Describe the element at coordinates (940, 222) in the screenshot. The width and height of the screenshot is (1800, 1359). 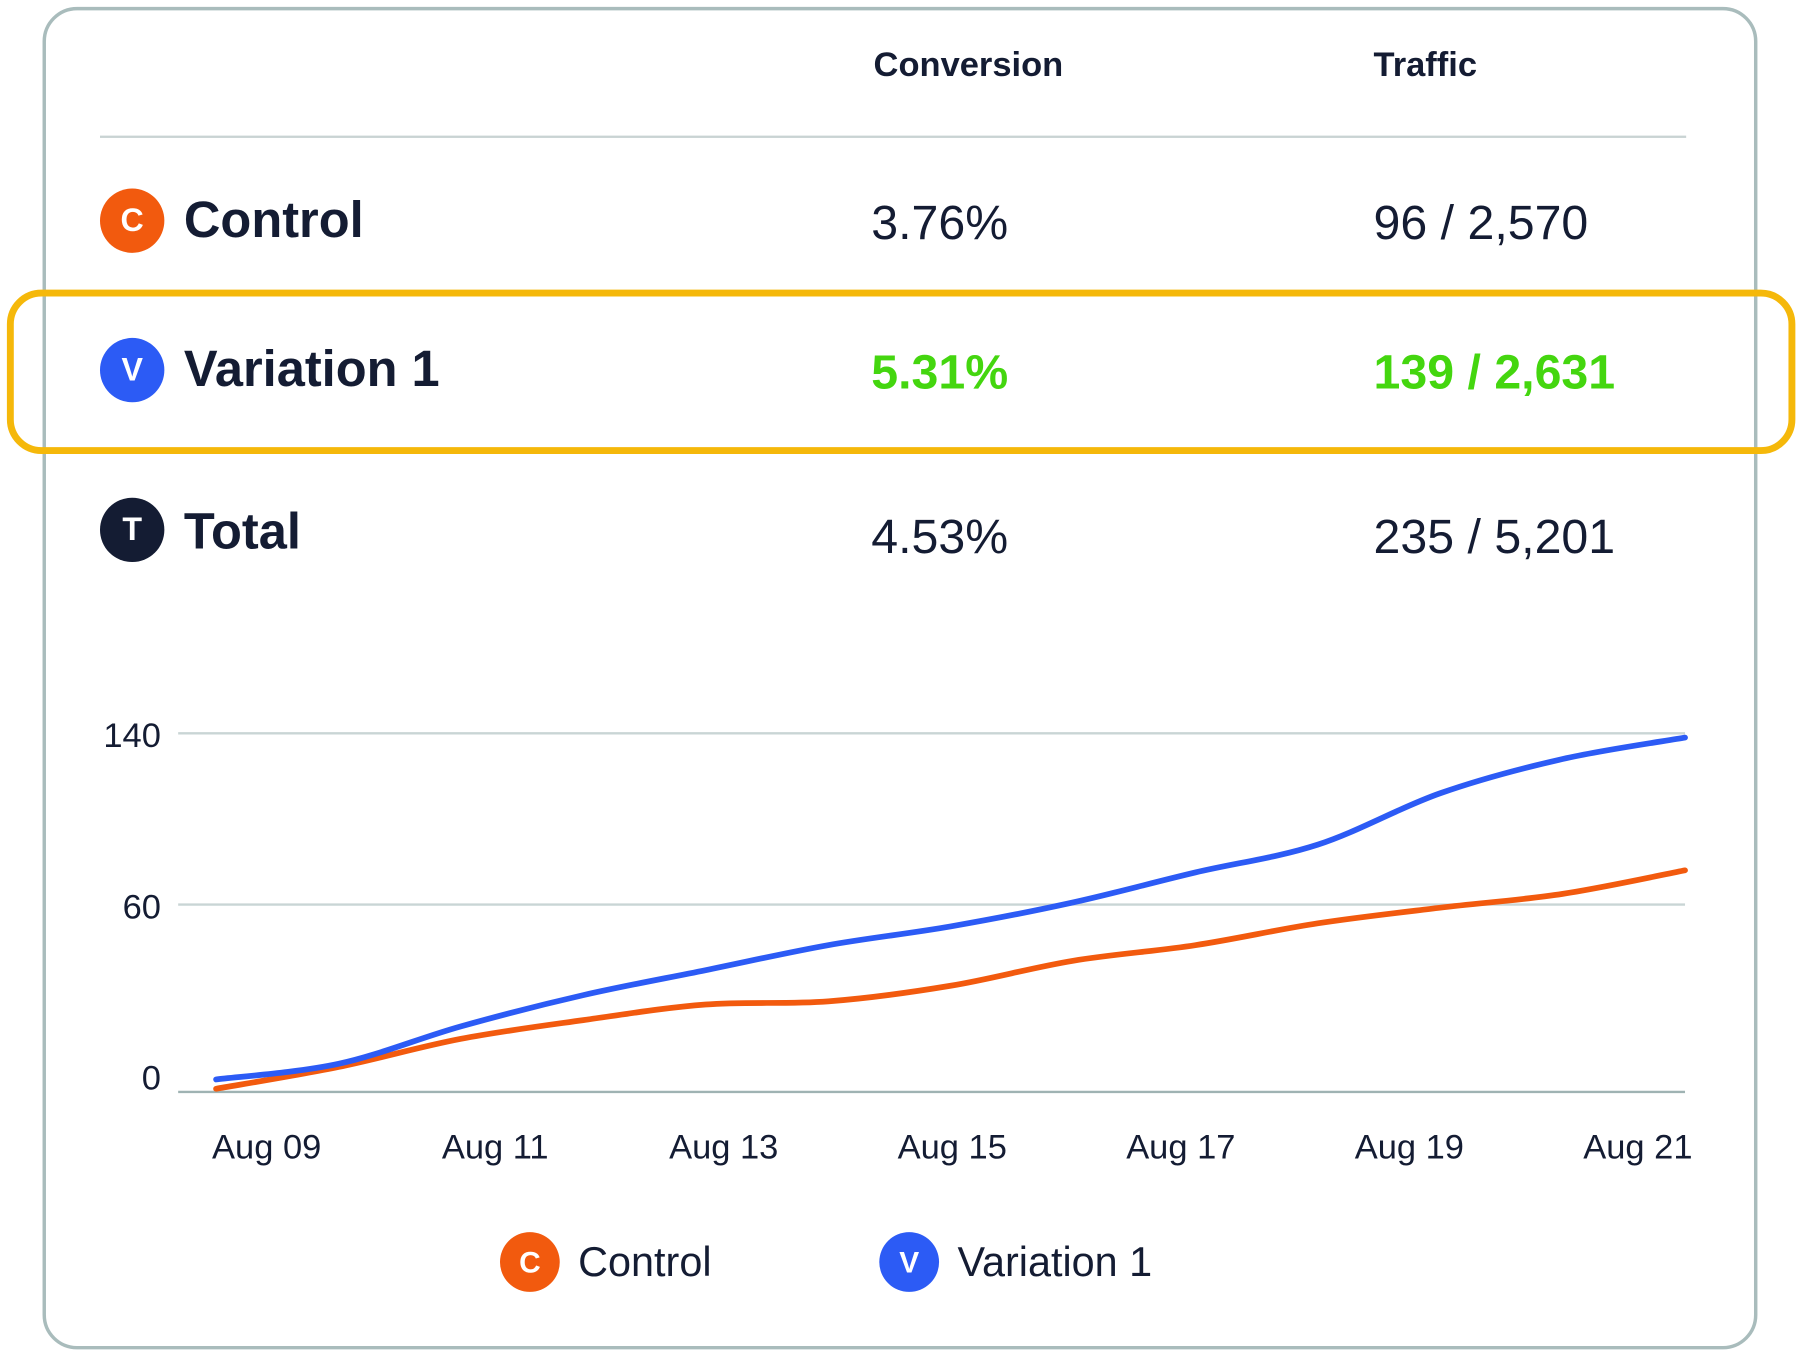
I see `row-conversion: 3.76%` at that location.